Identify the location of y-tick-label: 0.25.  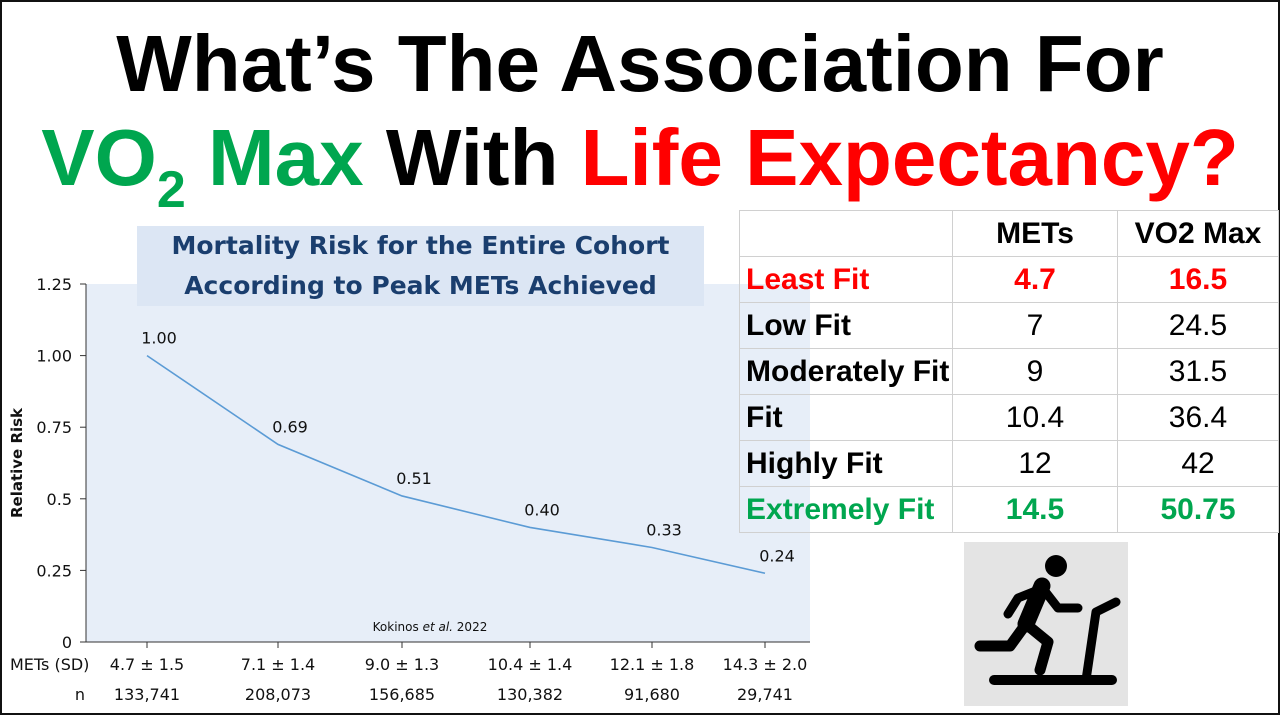
(54, 570).